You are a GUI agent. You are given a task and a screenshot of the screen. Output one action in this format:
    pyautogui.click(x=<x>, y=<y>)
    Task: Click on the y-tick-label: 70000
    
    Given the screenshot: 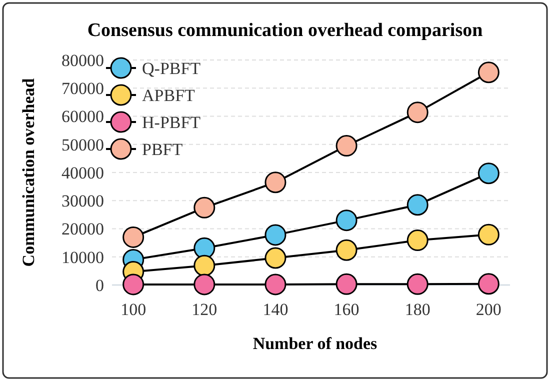 What is the action you would take?
    pyautogui.click(x=83, y=88)
    